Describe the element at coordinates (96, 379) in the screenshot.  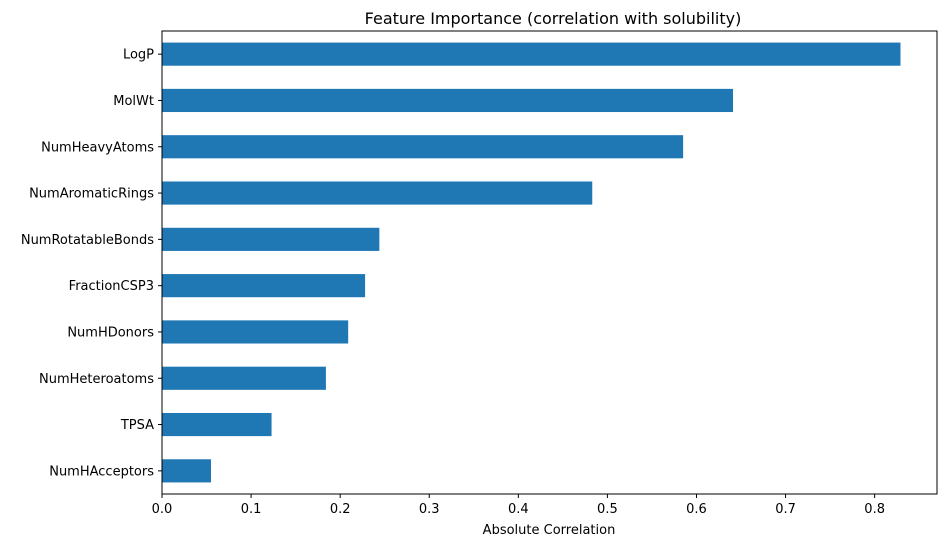
I see `y-tick-label: NumHeteroatoms` at that location.